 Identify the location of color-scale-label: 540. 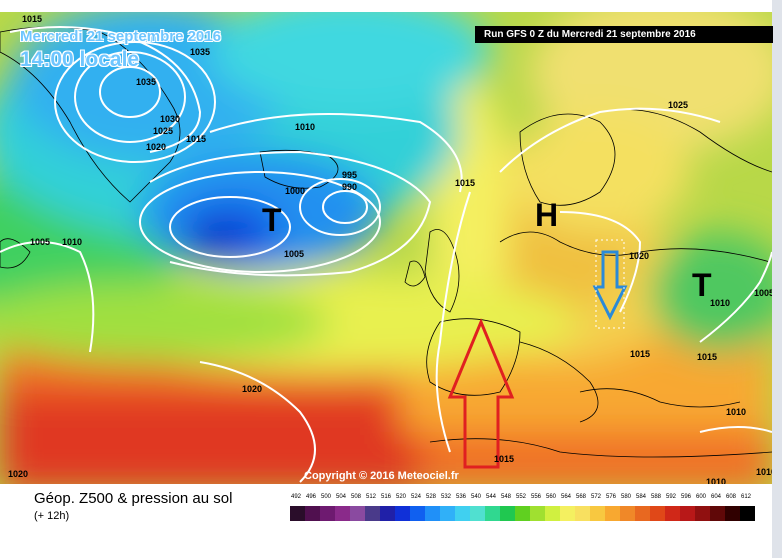
(475, 497).